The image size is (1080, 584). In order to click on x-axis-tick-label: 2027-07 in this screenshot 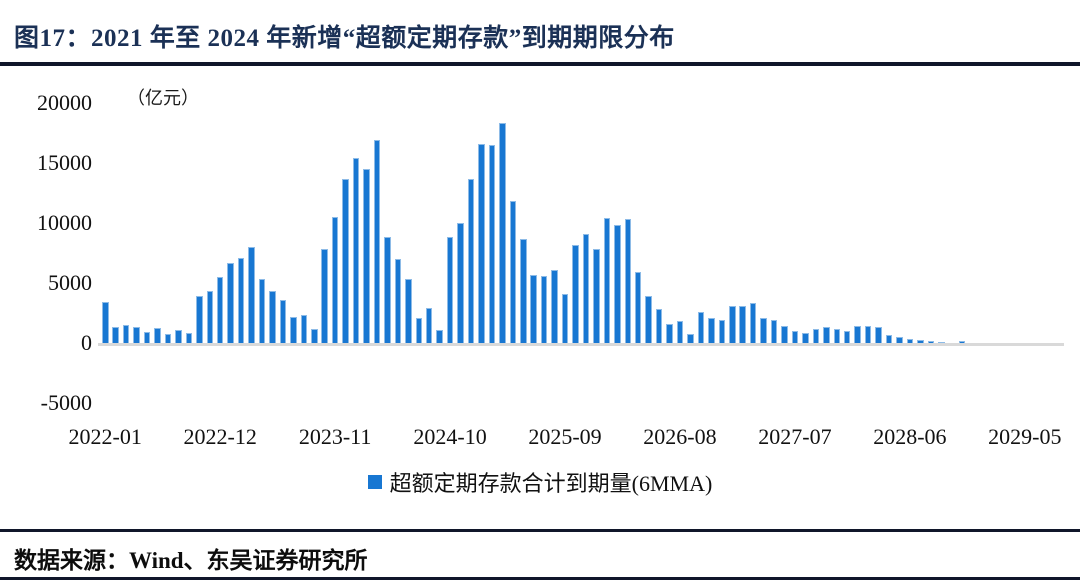, I will do `click(795, 436)`.